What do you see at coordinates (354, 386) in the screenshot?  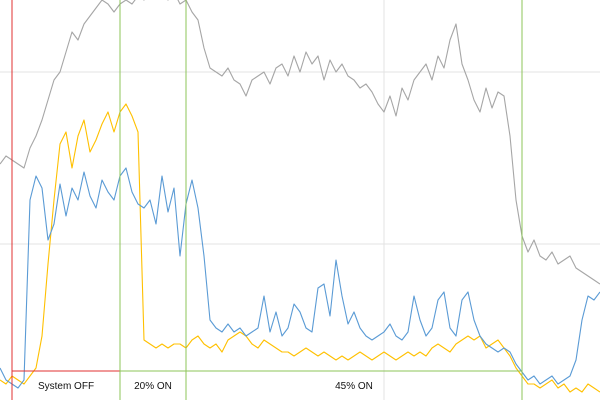 I see `phase-label: 45% ON` at bounding box center [354, 386].